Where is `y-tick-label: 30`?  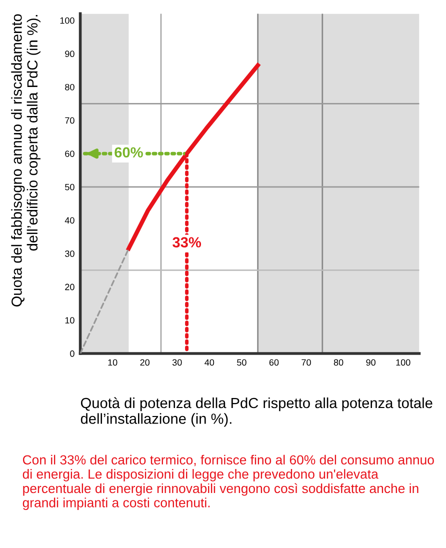 y-tick-label: 30 is located at coordinates (69, 253).